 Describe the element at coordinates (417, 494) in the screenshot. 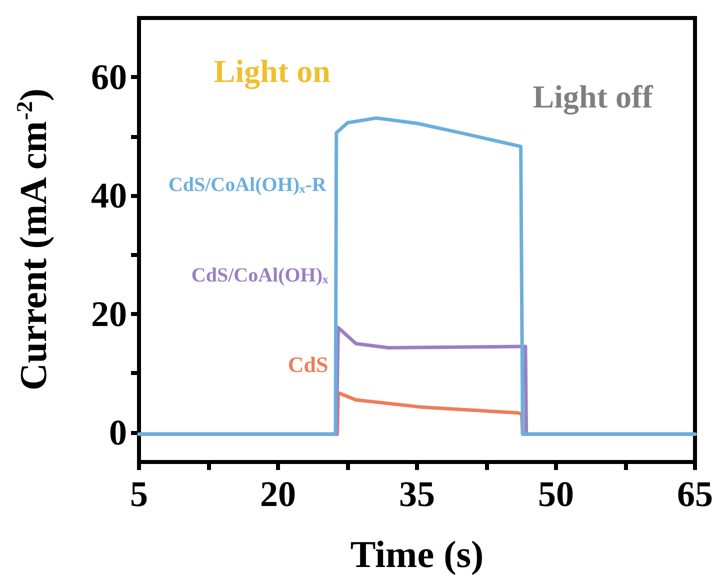

I see `x-tick-label: 35` at that location.